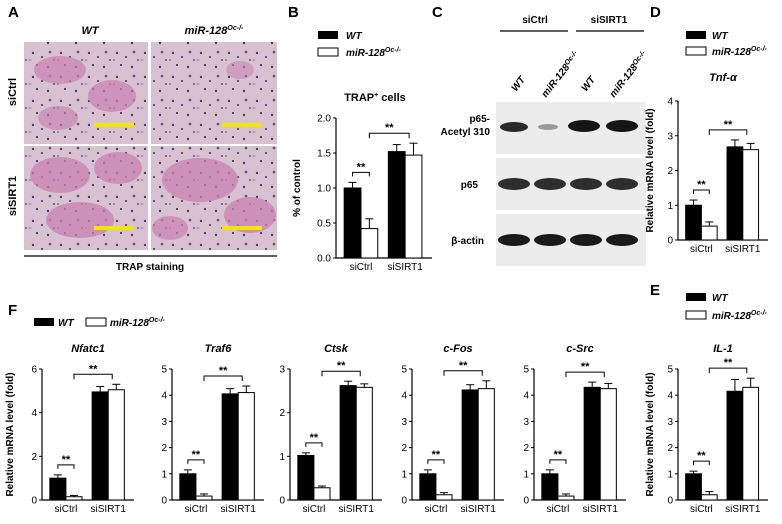 The height and width of the screenshot is (524, 782). What do you see at coordinates (571, 240) in the screenshot?
I see `blot-beta-actin` at bounding box center [571, 240].